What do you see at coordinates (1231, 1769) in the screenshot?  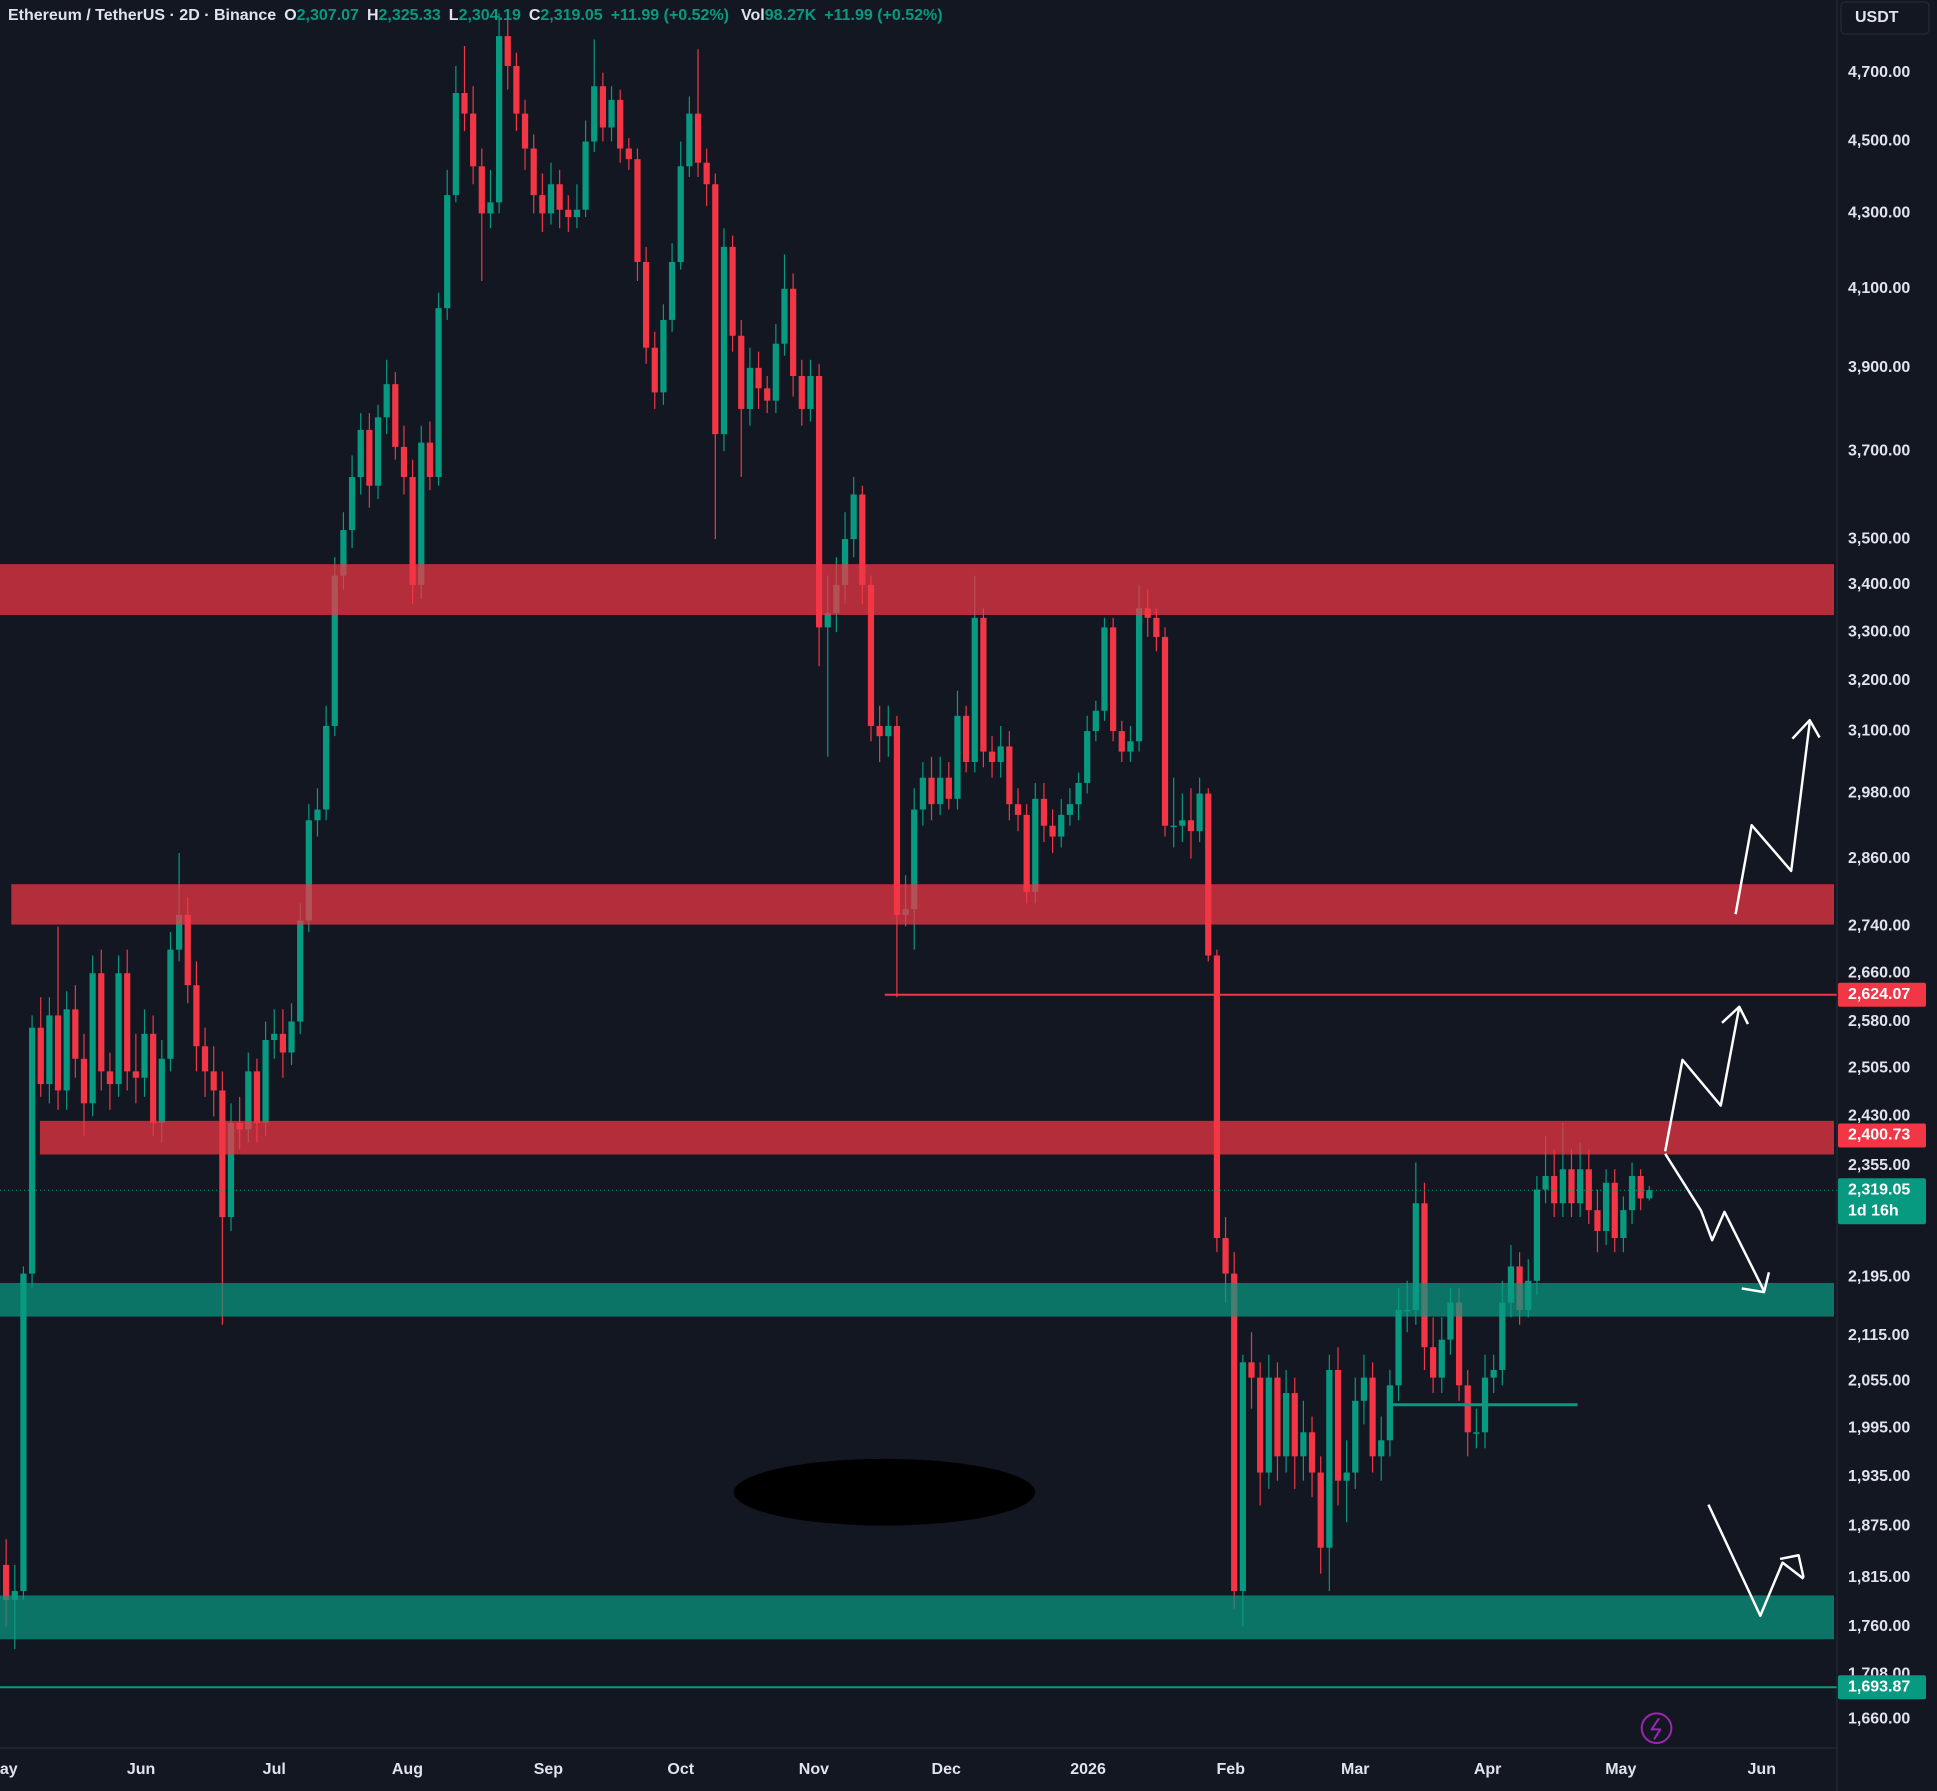 I see `x-tick-label: Feb` at bounding box center [1231, 1769].